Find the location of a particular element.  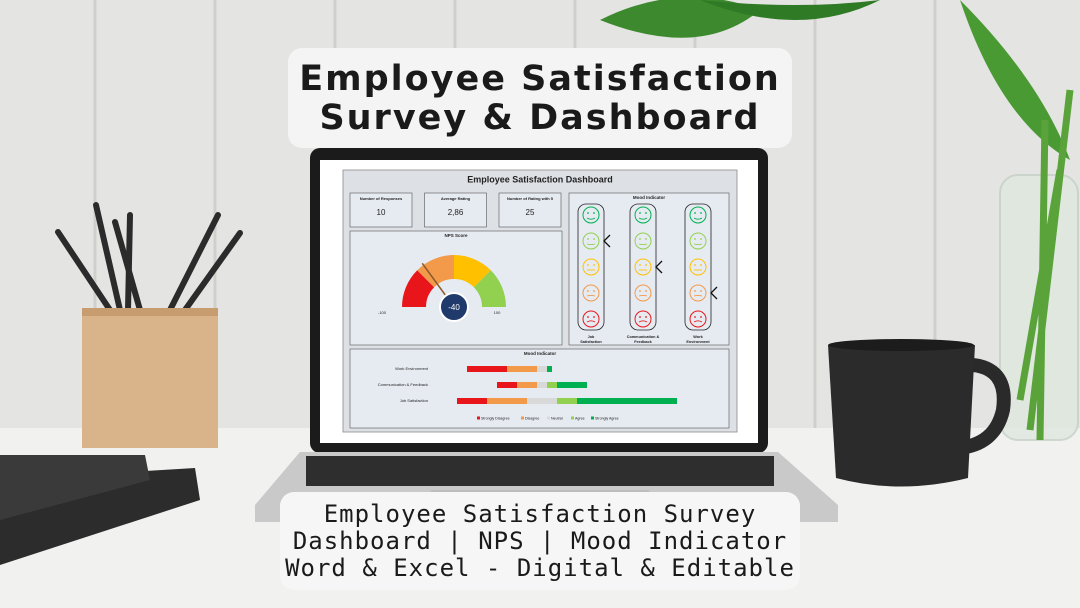

legend-label: Agree is located at coordinates (580, 418).